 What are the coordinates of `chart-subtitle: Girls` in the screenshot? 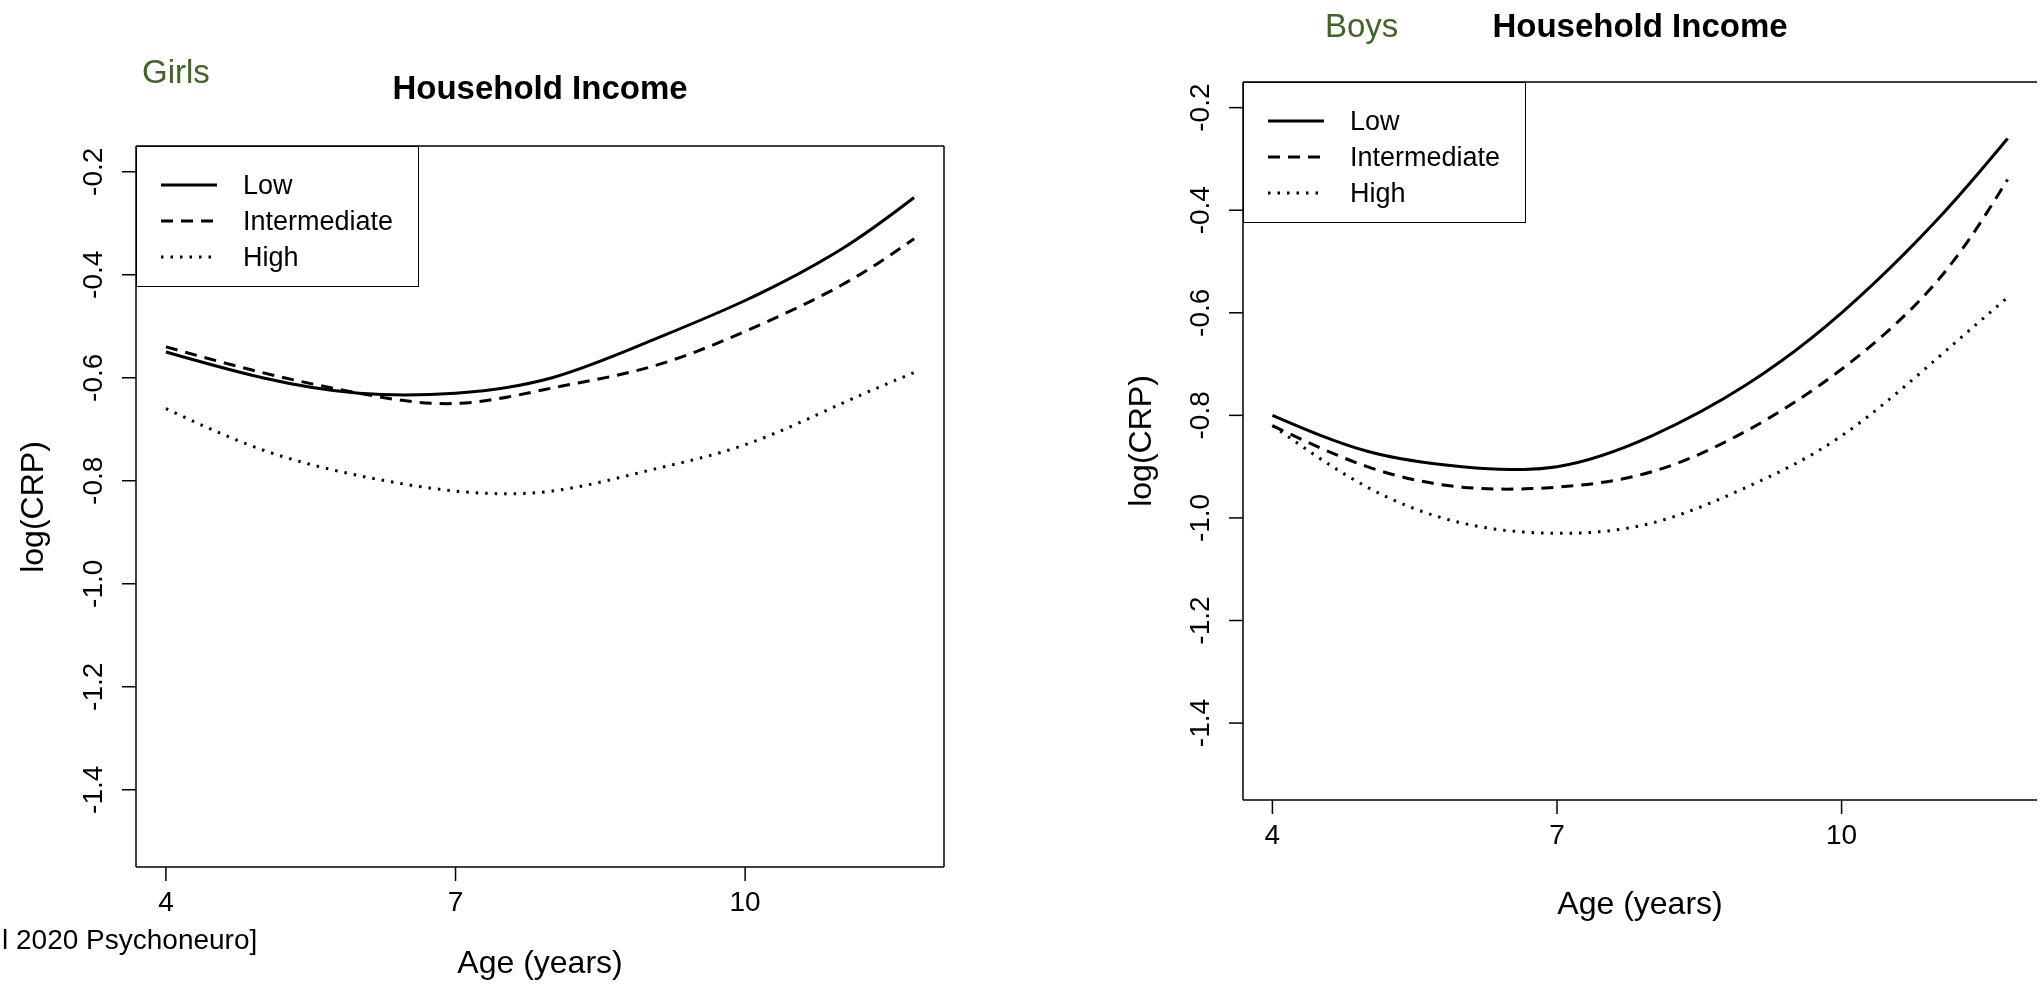 It's located at (176, 72).